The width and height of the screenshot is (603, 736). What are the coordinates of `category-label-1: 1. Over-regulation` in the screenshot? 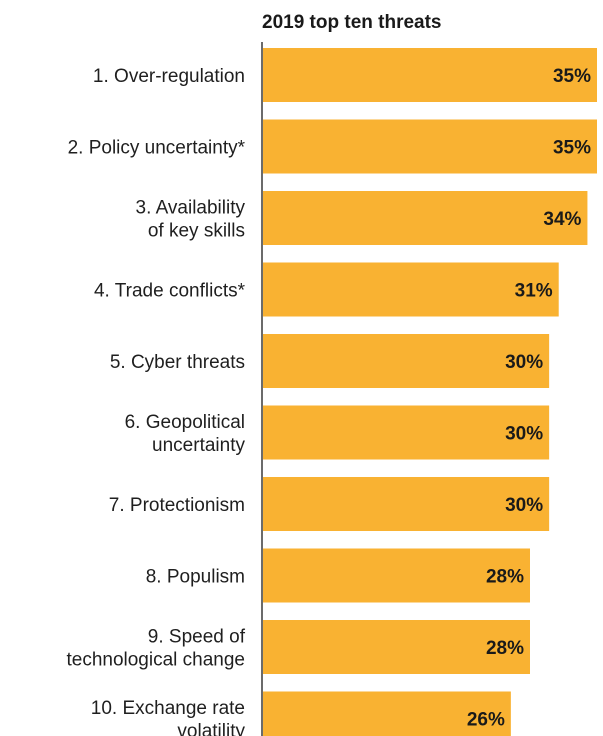 It's located at (169, 76).